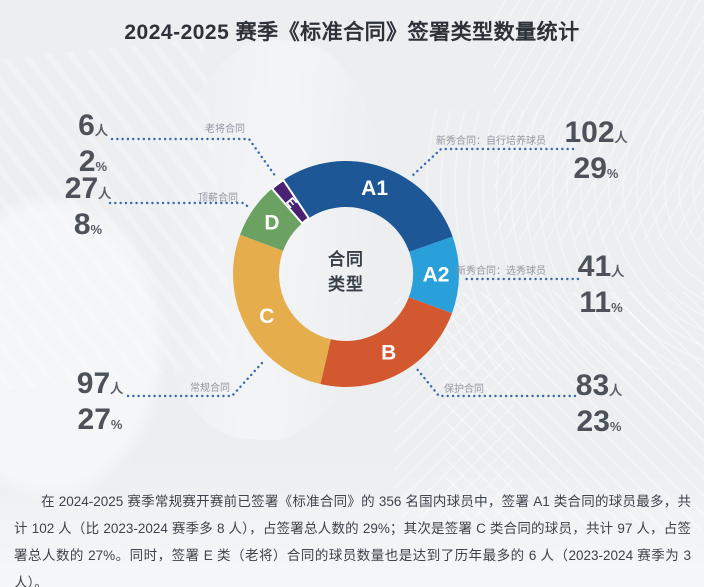 This screenshot has height=587, width=704. I want to click on contract-label-a1: 新秀合同：自行培养球员, so click(491, 141).